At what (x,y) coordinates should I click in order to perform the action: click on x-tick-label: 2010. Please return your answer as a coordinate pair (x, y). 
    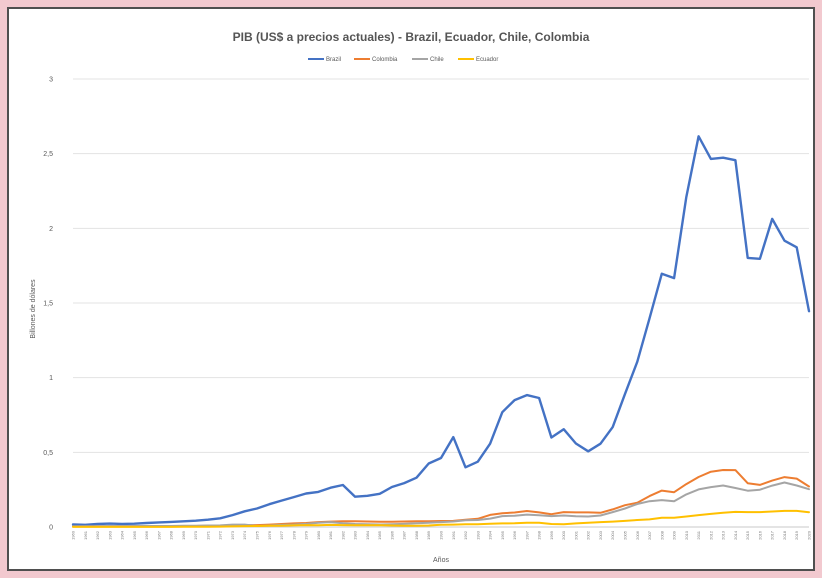
    Looking at the image, I should click on (686, 535).